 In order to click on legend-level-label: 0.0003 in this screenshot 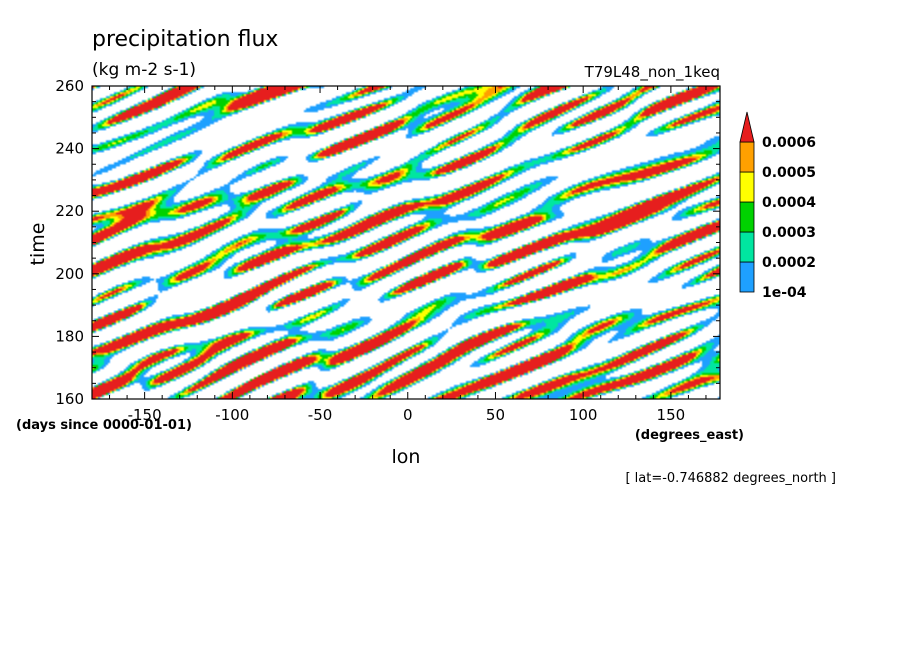, I will do `click(789, 233)`.